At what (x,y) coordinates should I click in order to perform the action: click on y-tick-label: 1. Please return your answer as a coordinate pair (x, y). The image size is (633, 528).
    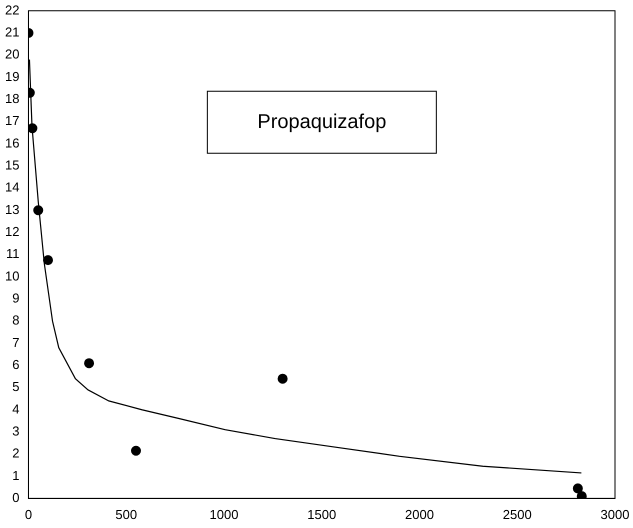
    Looking at the image, I should click on (16, 475).